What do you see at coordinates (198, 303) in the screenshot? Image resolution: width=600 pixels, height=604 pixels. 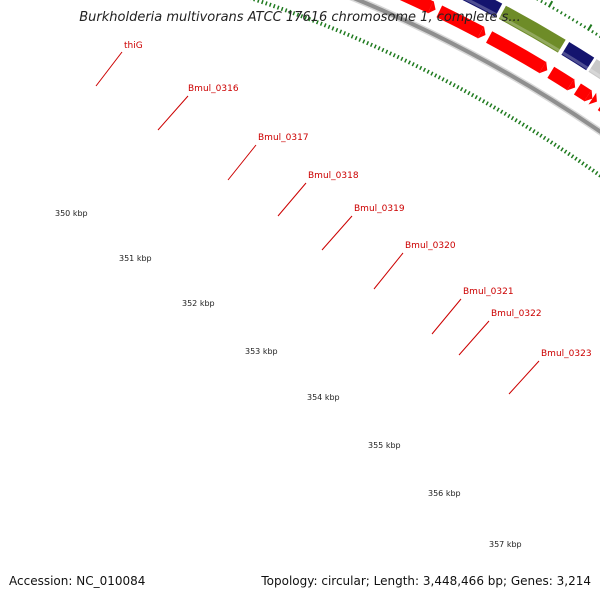 I see `kbp-label: 352 kbp` at bounding box center [198, 303].